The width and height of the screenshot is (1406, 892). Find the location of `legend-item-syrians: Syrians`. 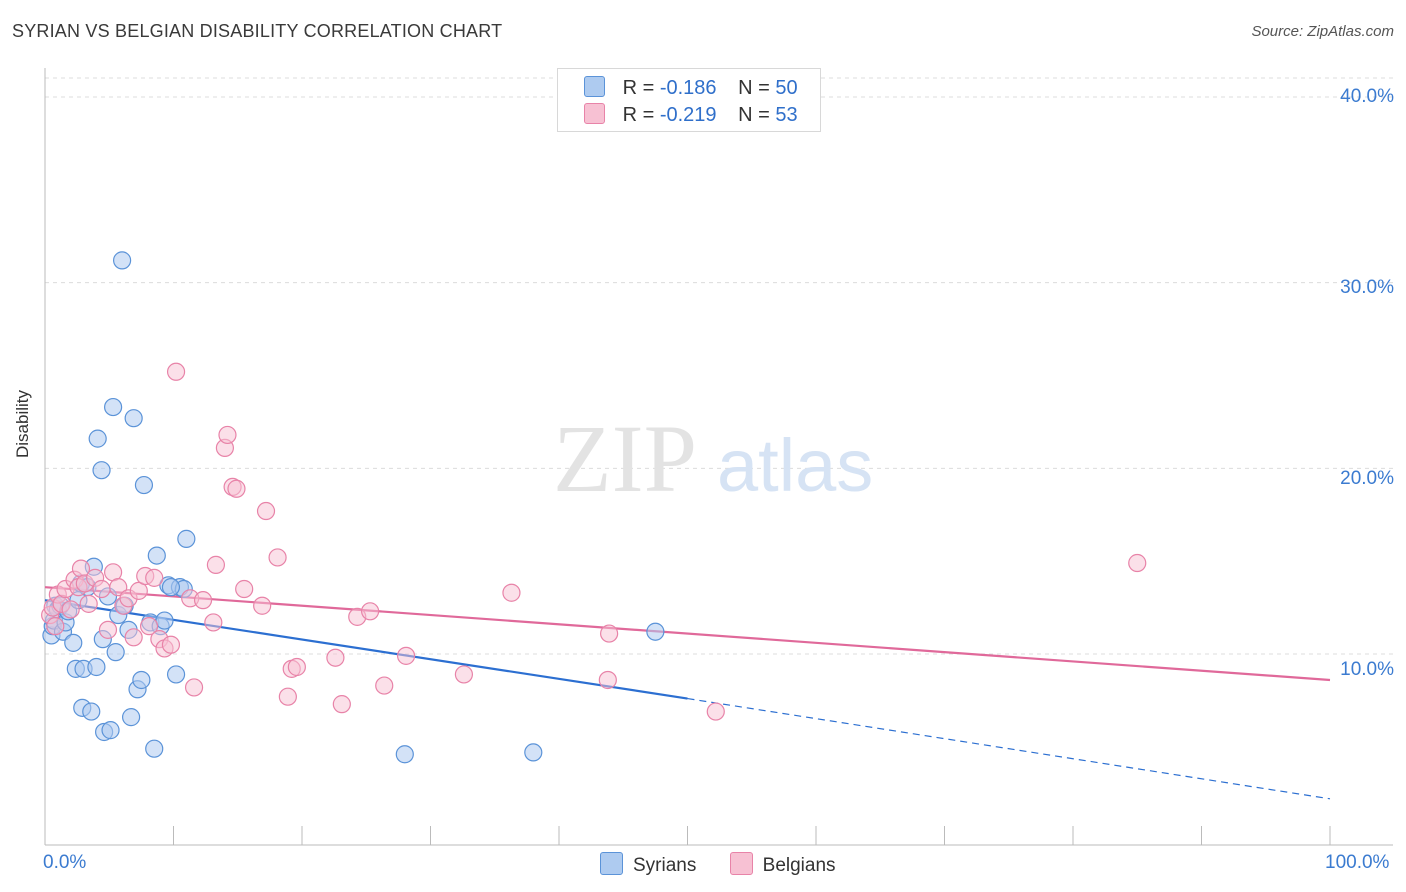

legend-item-syrians: Syrians is located at coordinates (648, 864).